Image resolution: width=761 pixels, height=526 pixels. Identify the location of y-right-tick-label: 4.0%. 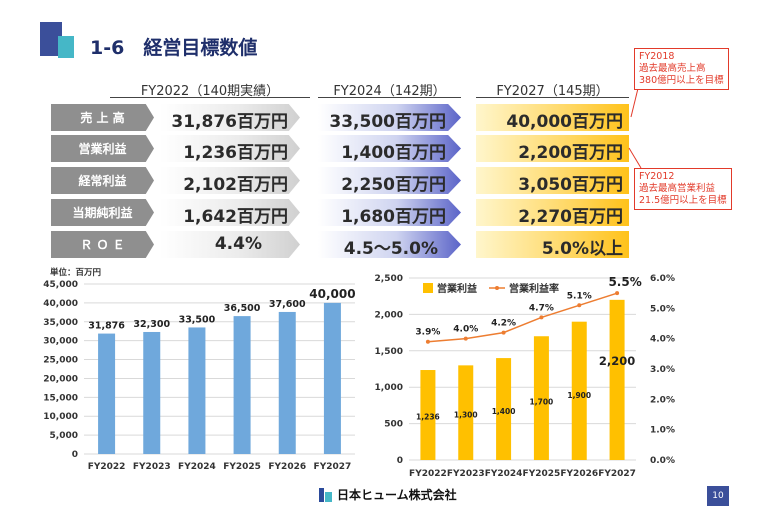
(662, 340).